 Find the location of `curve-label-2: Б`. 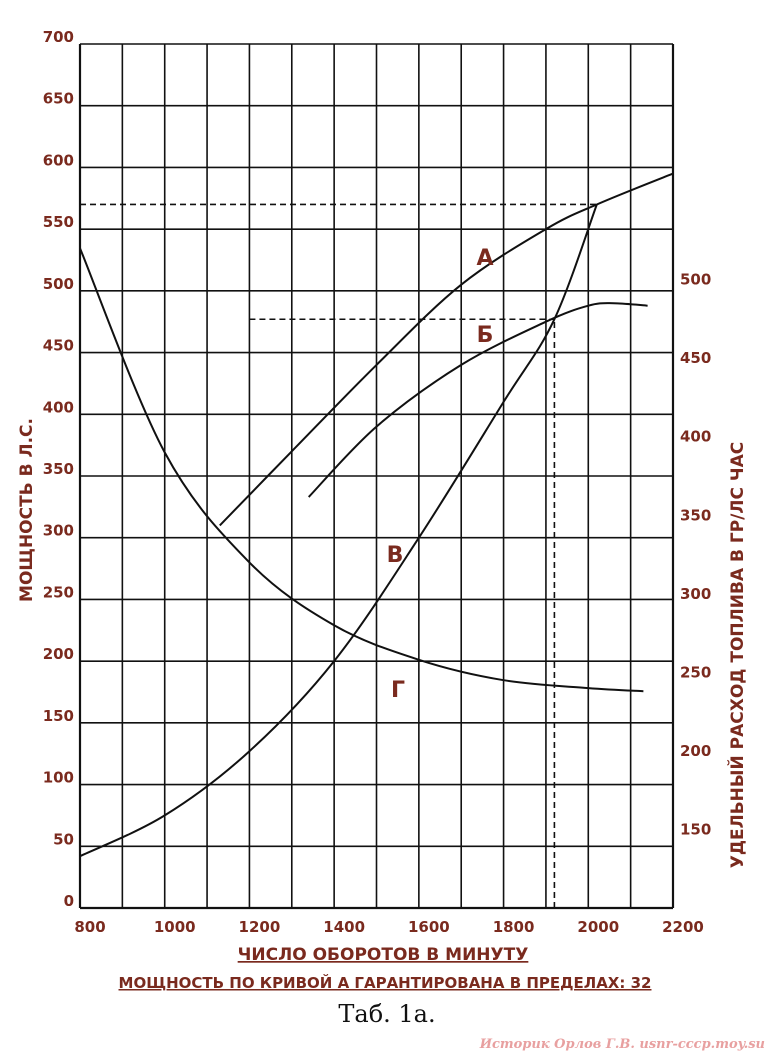

curve-label-2: Б is located at coordinates (485, 335).